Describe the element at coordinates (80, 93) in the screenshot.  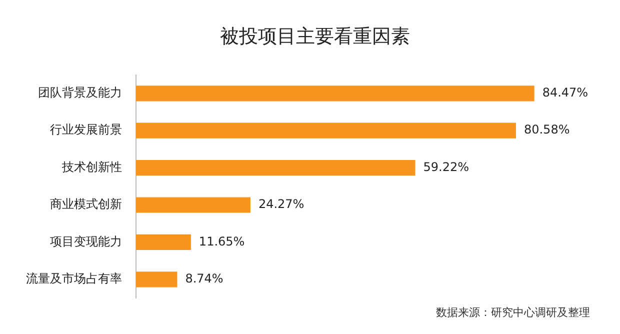
I see `y-tick-label: 团队背景及能力` at that location.